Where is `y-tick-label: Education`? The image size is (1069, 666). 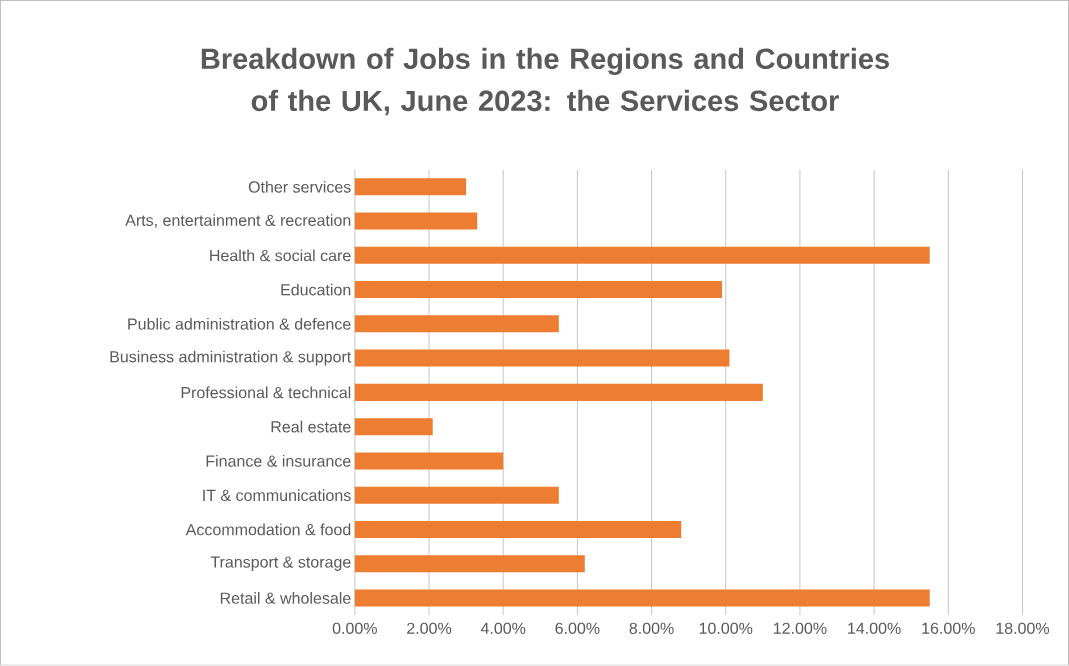
y-tick-label: Education is located at coordinates (316, 289).